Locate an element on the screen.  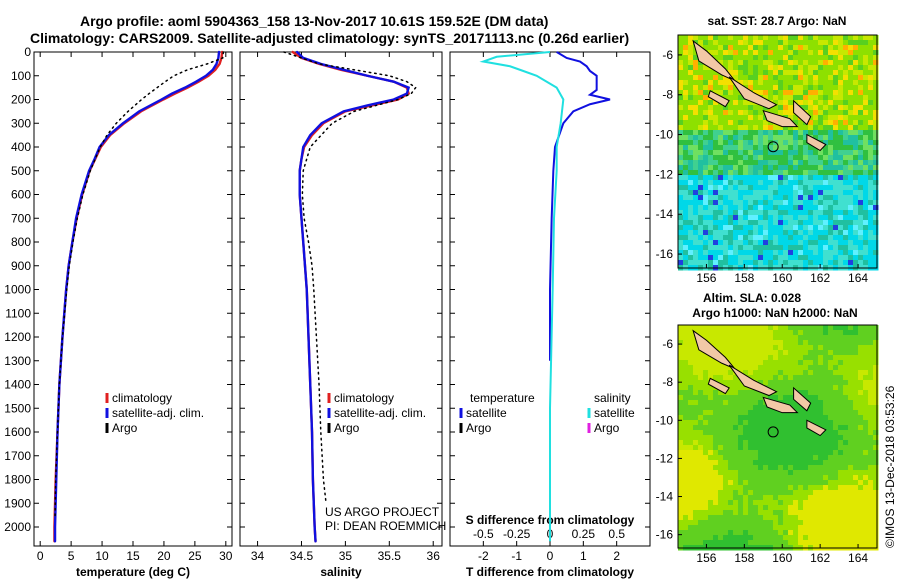
series-sal-diff-satellite is located at coordinates (522, 296).